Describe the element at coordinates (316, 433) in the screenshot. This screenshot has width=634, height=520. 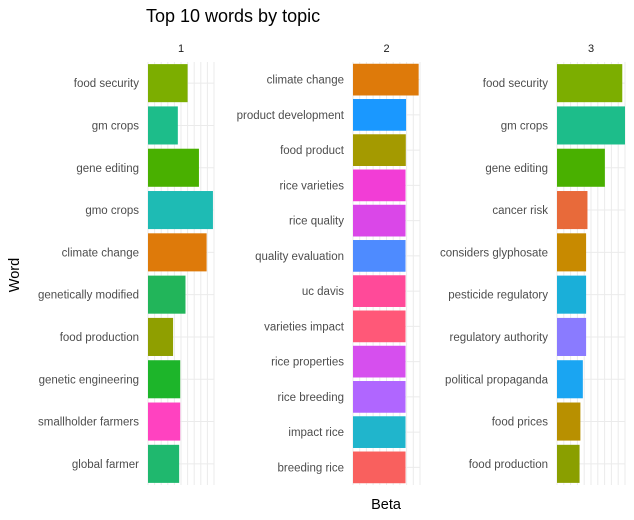
I see `category-label: impact rice` at that location.